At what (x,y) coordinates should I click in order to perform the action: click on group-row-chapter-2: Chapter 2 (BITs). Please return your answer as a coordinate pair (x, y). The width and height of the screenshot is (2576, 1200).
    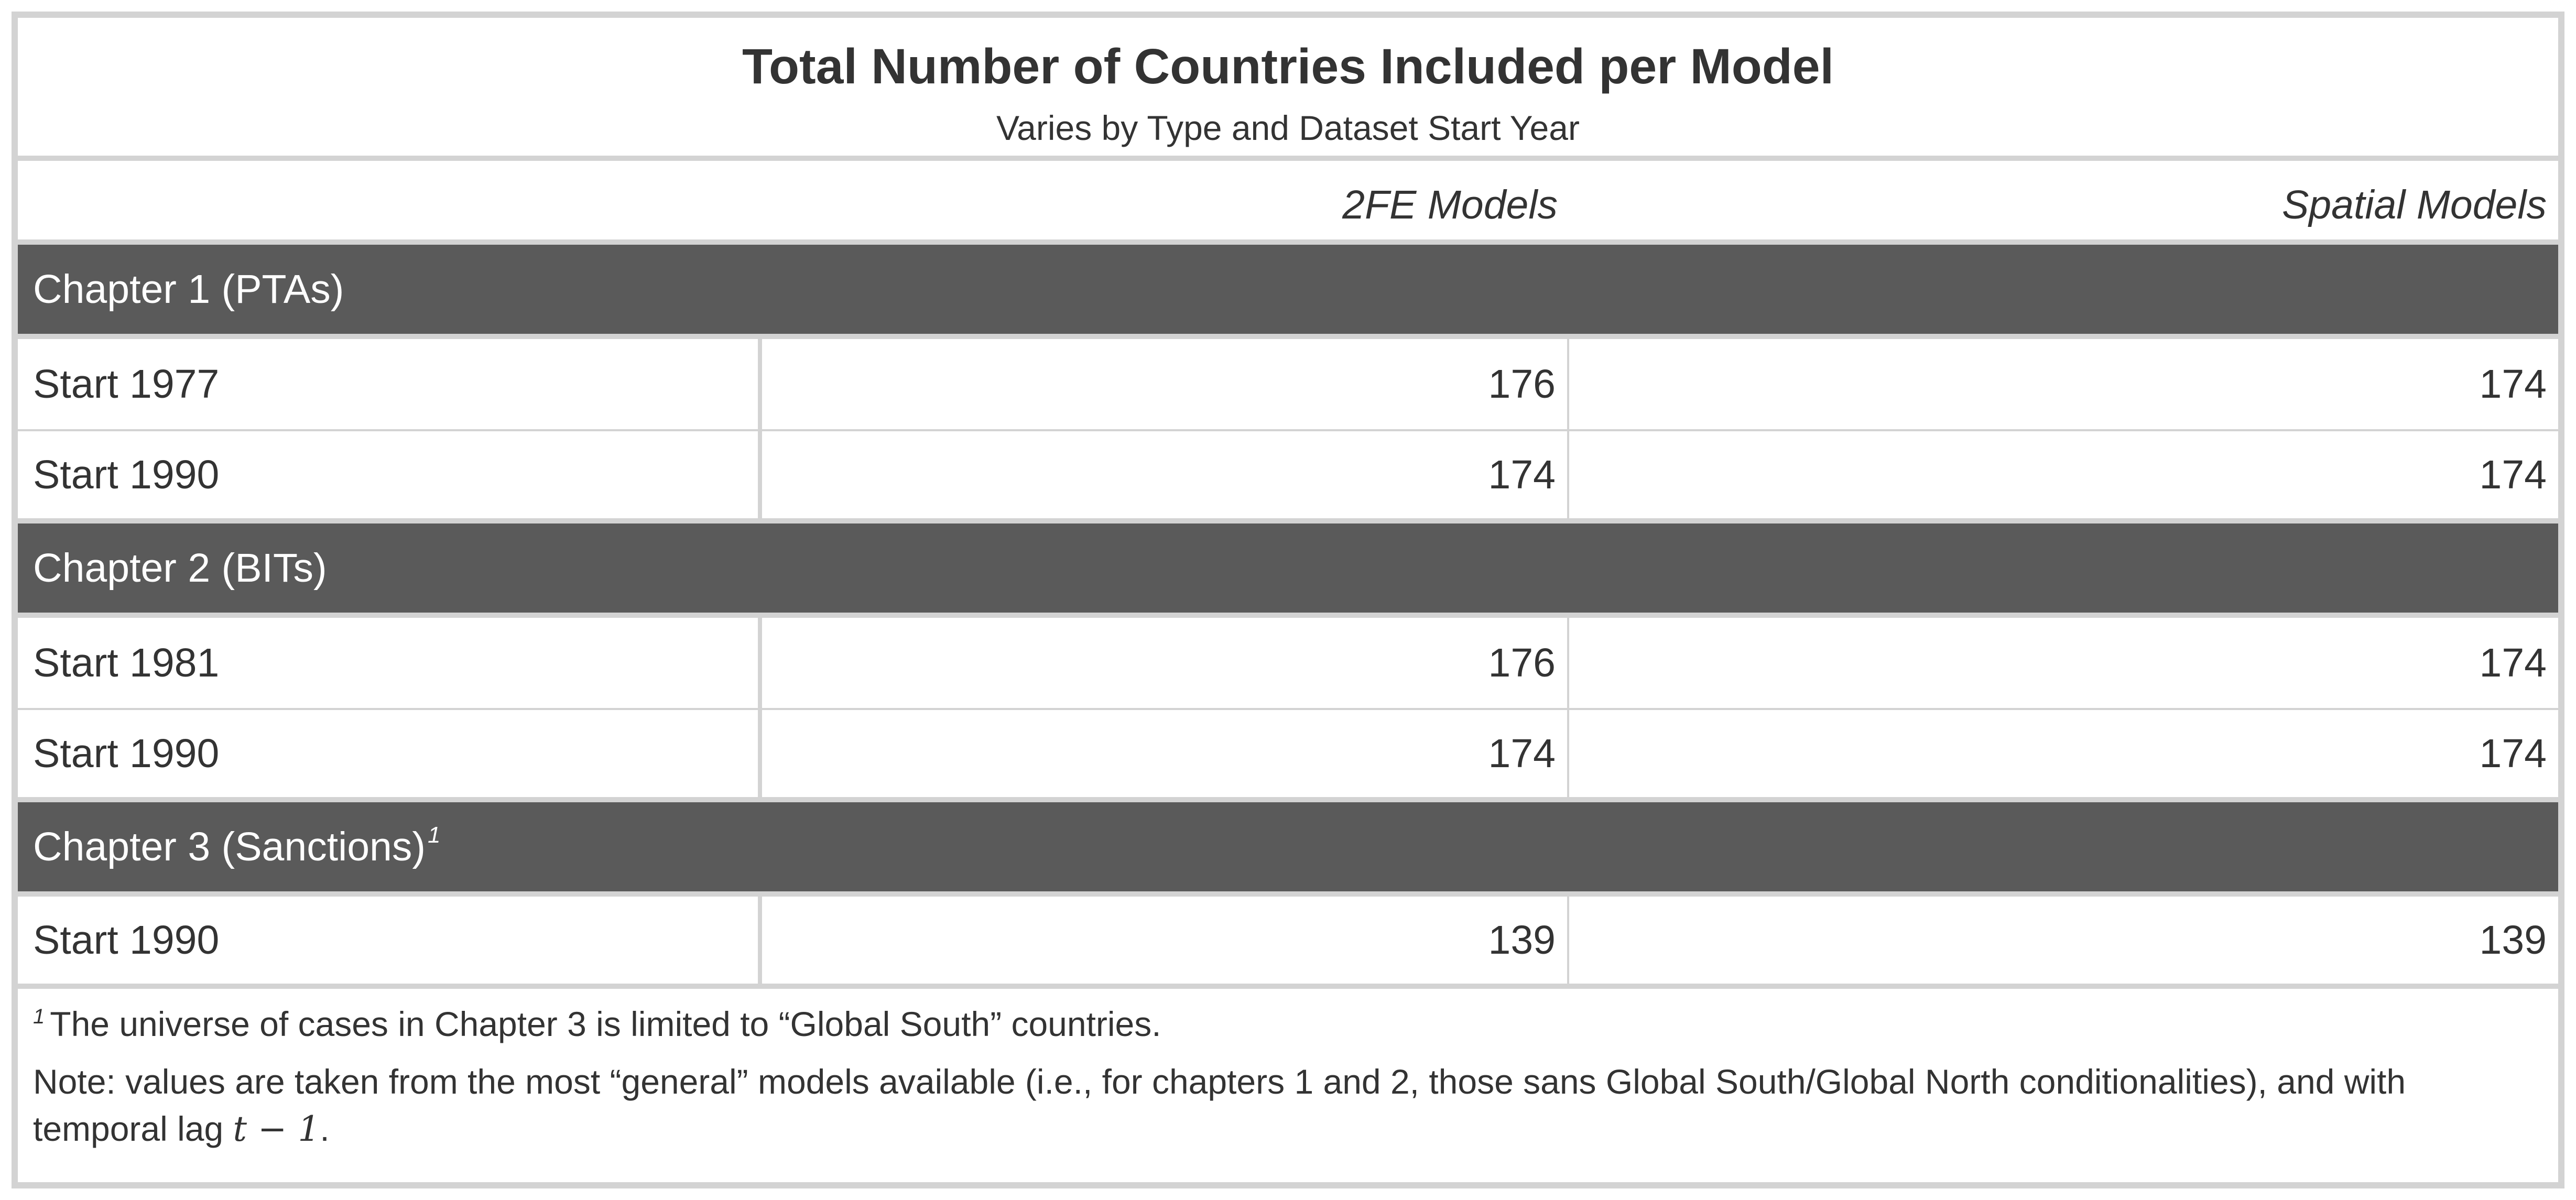
    Looking at the image, I should click on (1288, 570).